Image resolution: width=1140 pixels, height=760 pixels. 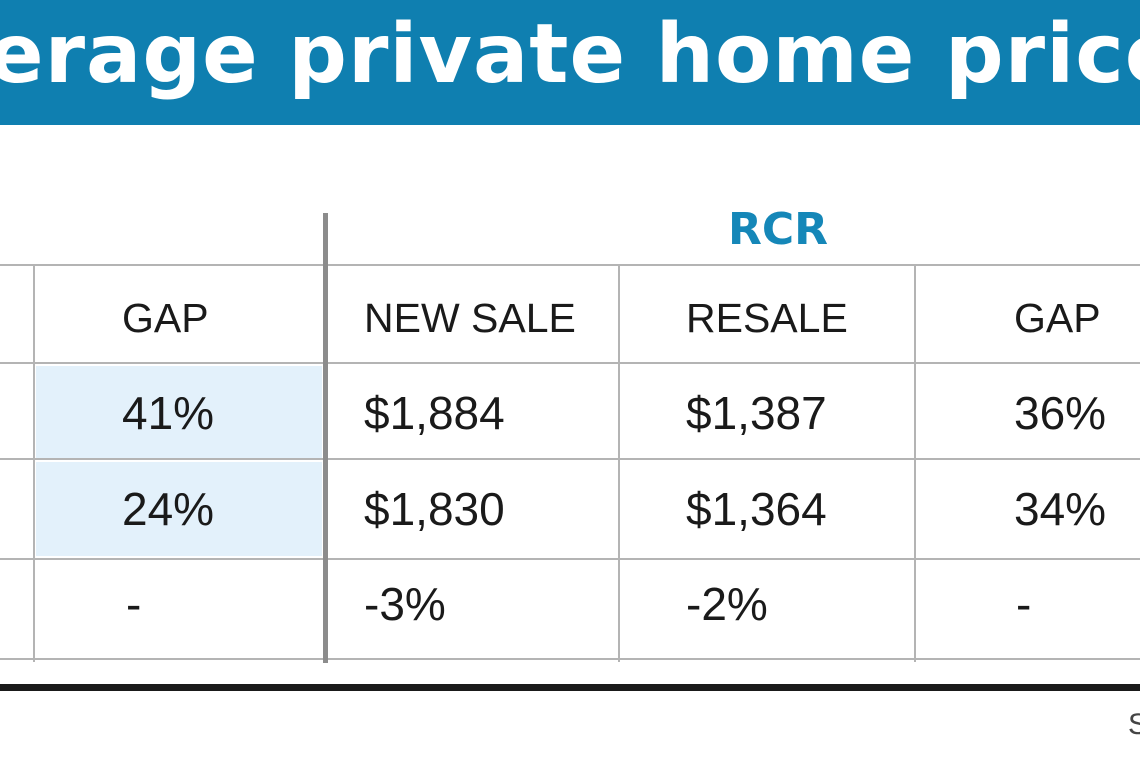 I want to click on row-2-resale: $1,364, so click(x=756, y=509).